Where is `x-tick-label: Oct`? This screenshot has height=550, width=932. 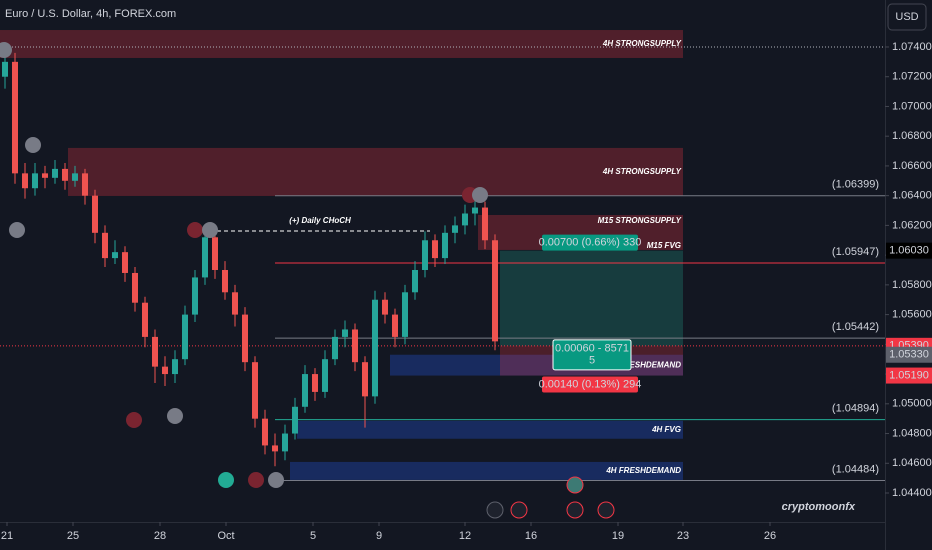 x-tick-label: Oct is located at coordinates (225, 536).